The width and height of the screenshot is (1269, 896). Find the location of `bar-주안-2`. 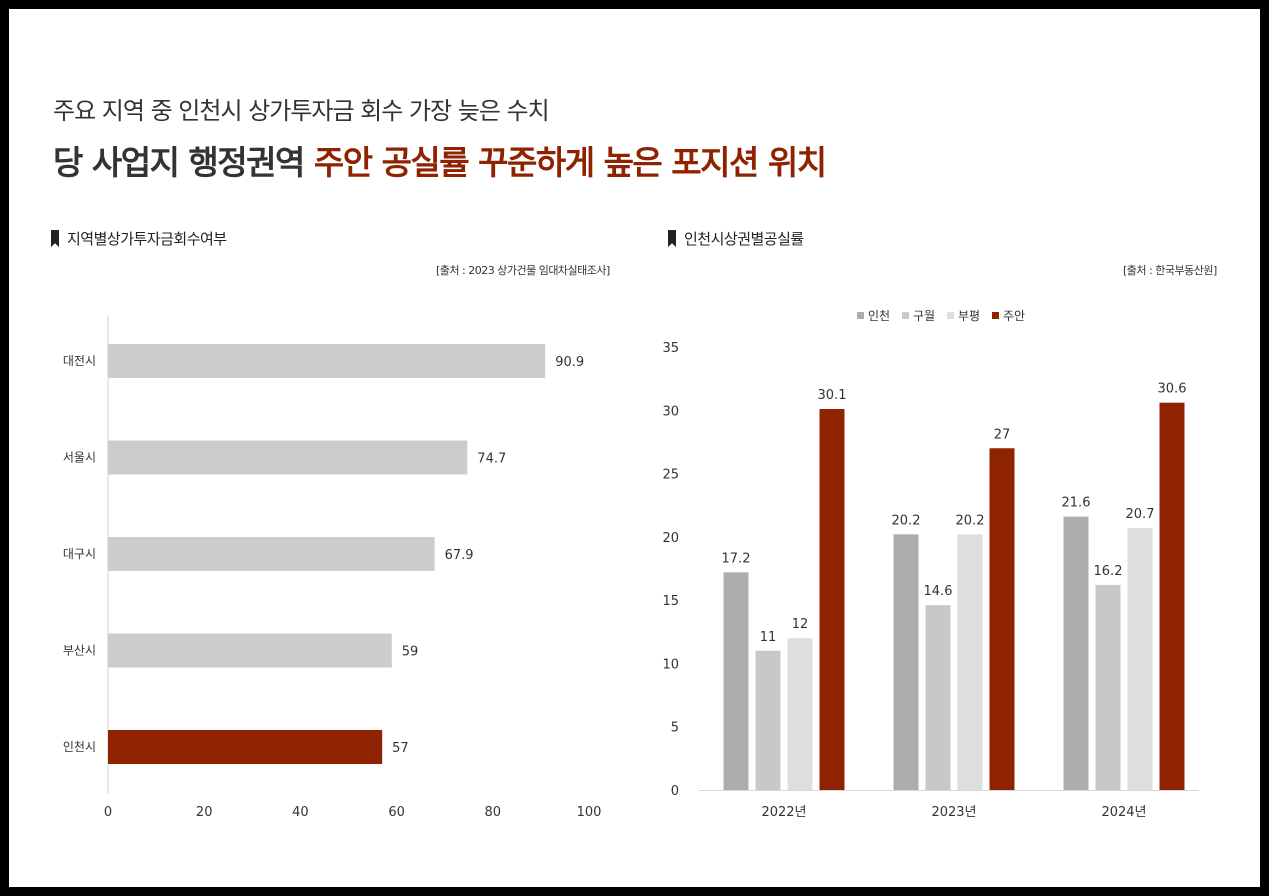

bar-주안-2 is located at coordinates (1002, 619).